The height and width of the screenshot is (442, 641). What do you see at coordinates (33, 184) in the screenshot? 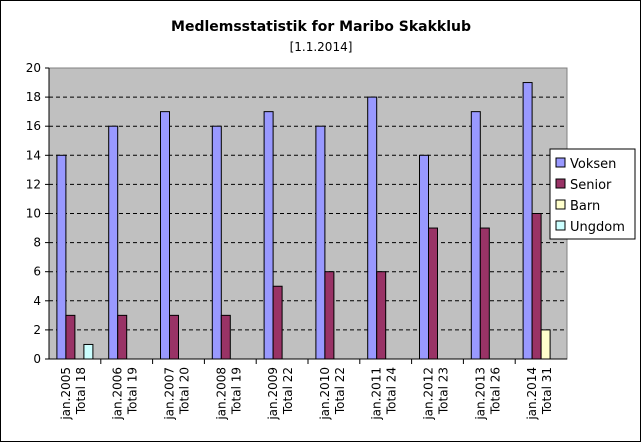
I see `y-tick-label: 12` at bounding box center [33, 184].